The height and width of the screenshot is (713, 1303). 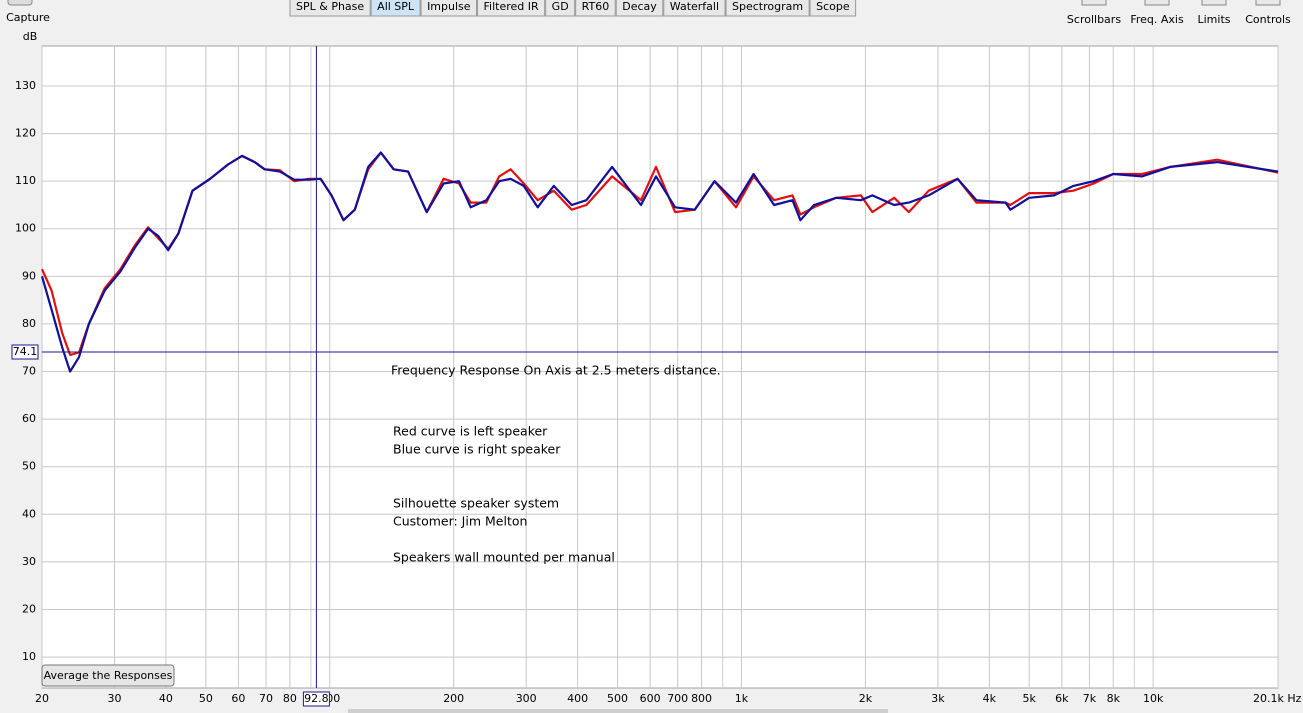 I want to click on x-tick-label: 200, so click(x=453, y=698).